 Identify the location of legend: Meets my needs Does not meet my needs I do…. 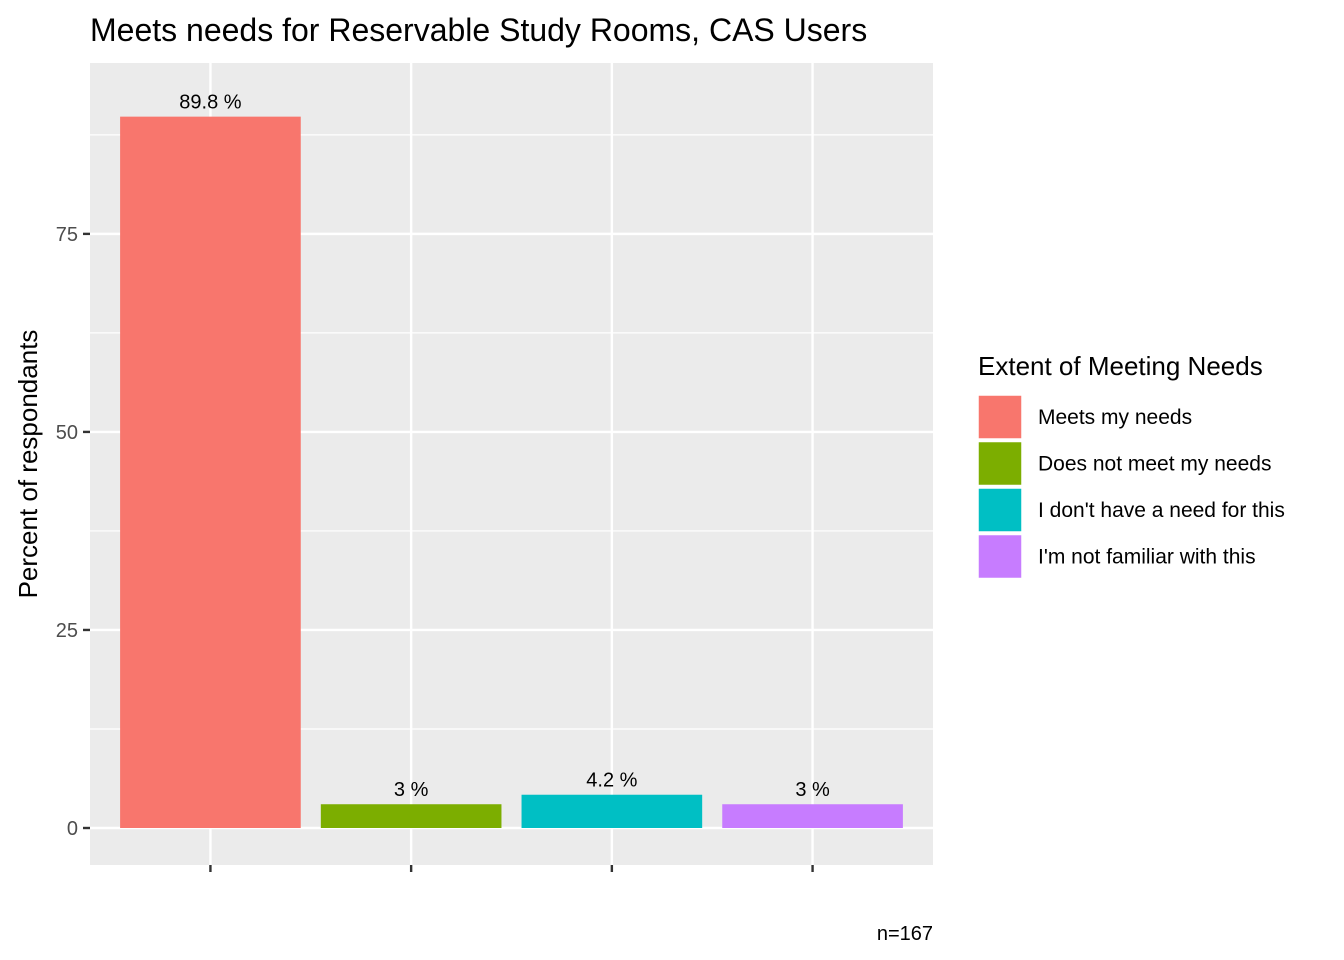
(1131, 487).